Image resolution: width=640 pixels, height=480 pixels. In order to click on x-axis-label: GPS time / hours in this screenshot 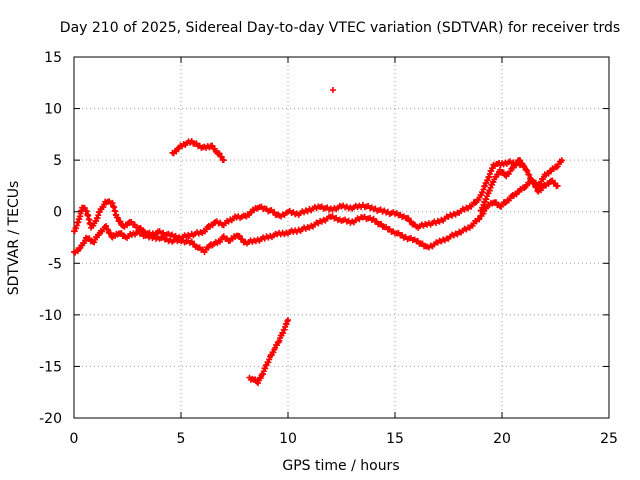, I will do `click(340, 466)`.